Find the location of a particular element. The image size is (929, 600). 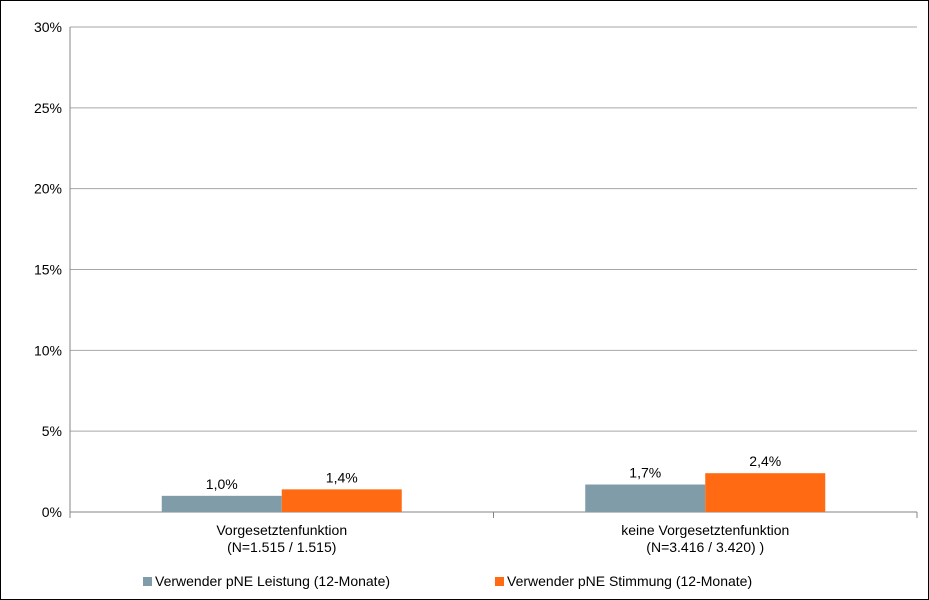

y-tick-label: 0% is located at coordinates (52, 512).